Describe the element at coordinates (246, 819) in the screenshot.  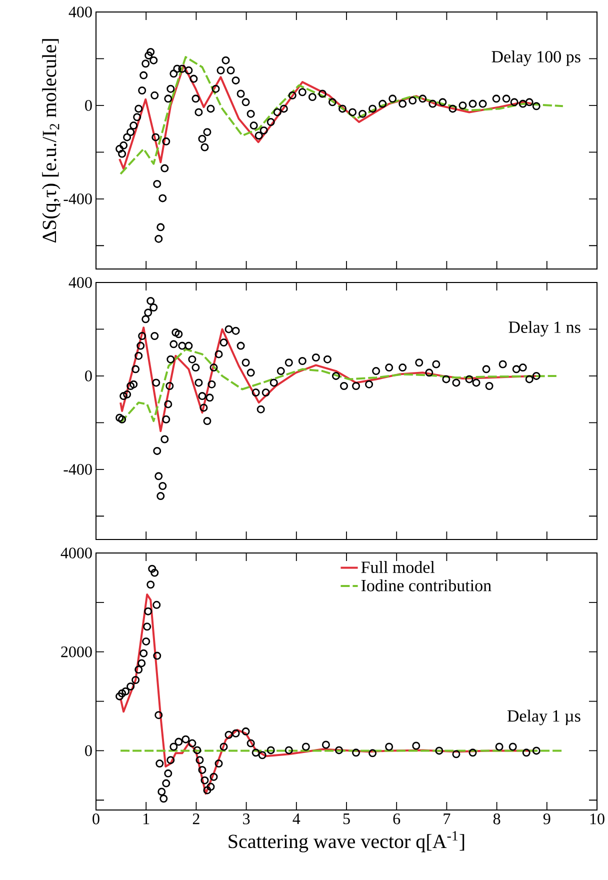
I see `x-tick-label: 3` at that location.